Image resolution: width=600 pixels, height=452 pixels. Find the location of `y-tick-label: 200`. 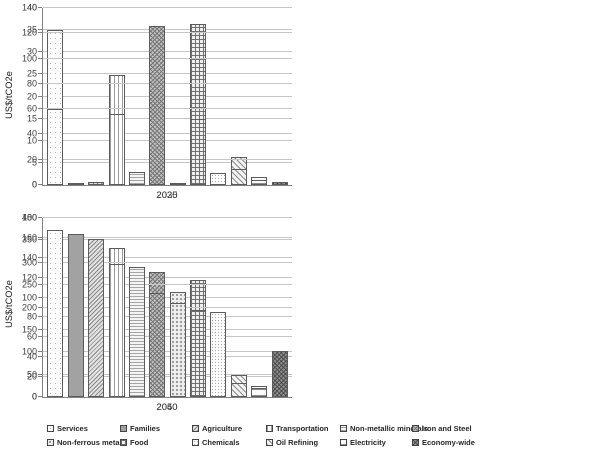

y-tick-label: 200 is located at coordinates (29, 307).